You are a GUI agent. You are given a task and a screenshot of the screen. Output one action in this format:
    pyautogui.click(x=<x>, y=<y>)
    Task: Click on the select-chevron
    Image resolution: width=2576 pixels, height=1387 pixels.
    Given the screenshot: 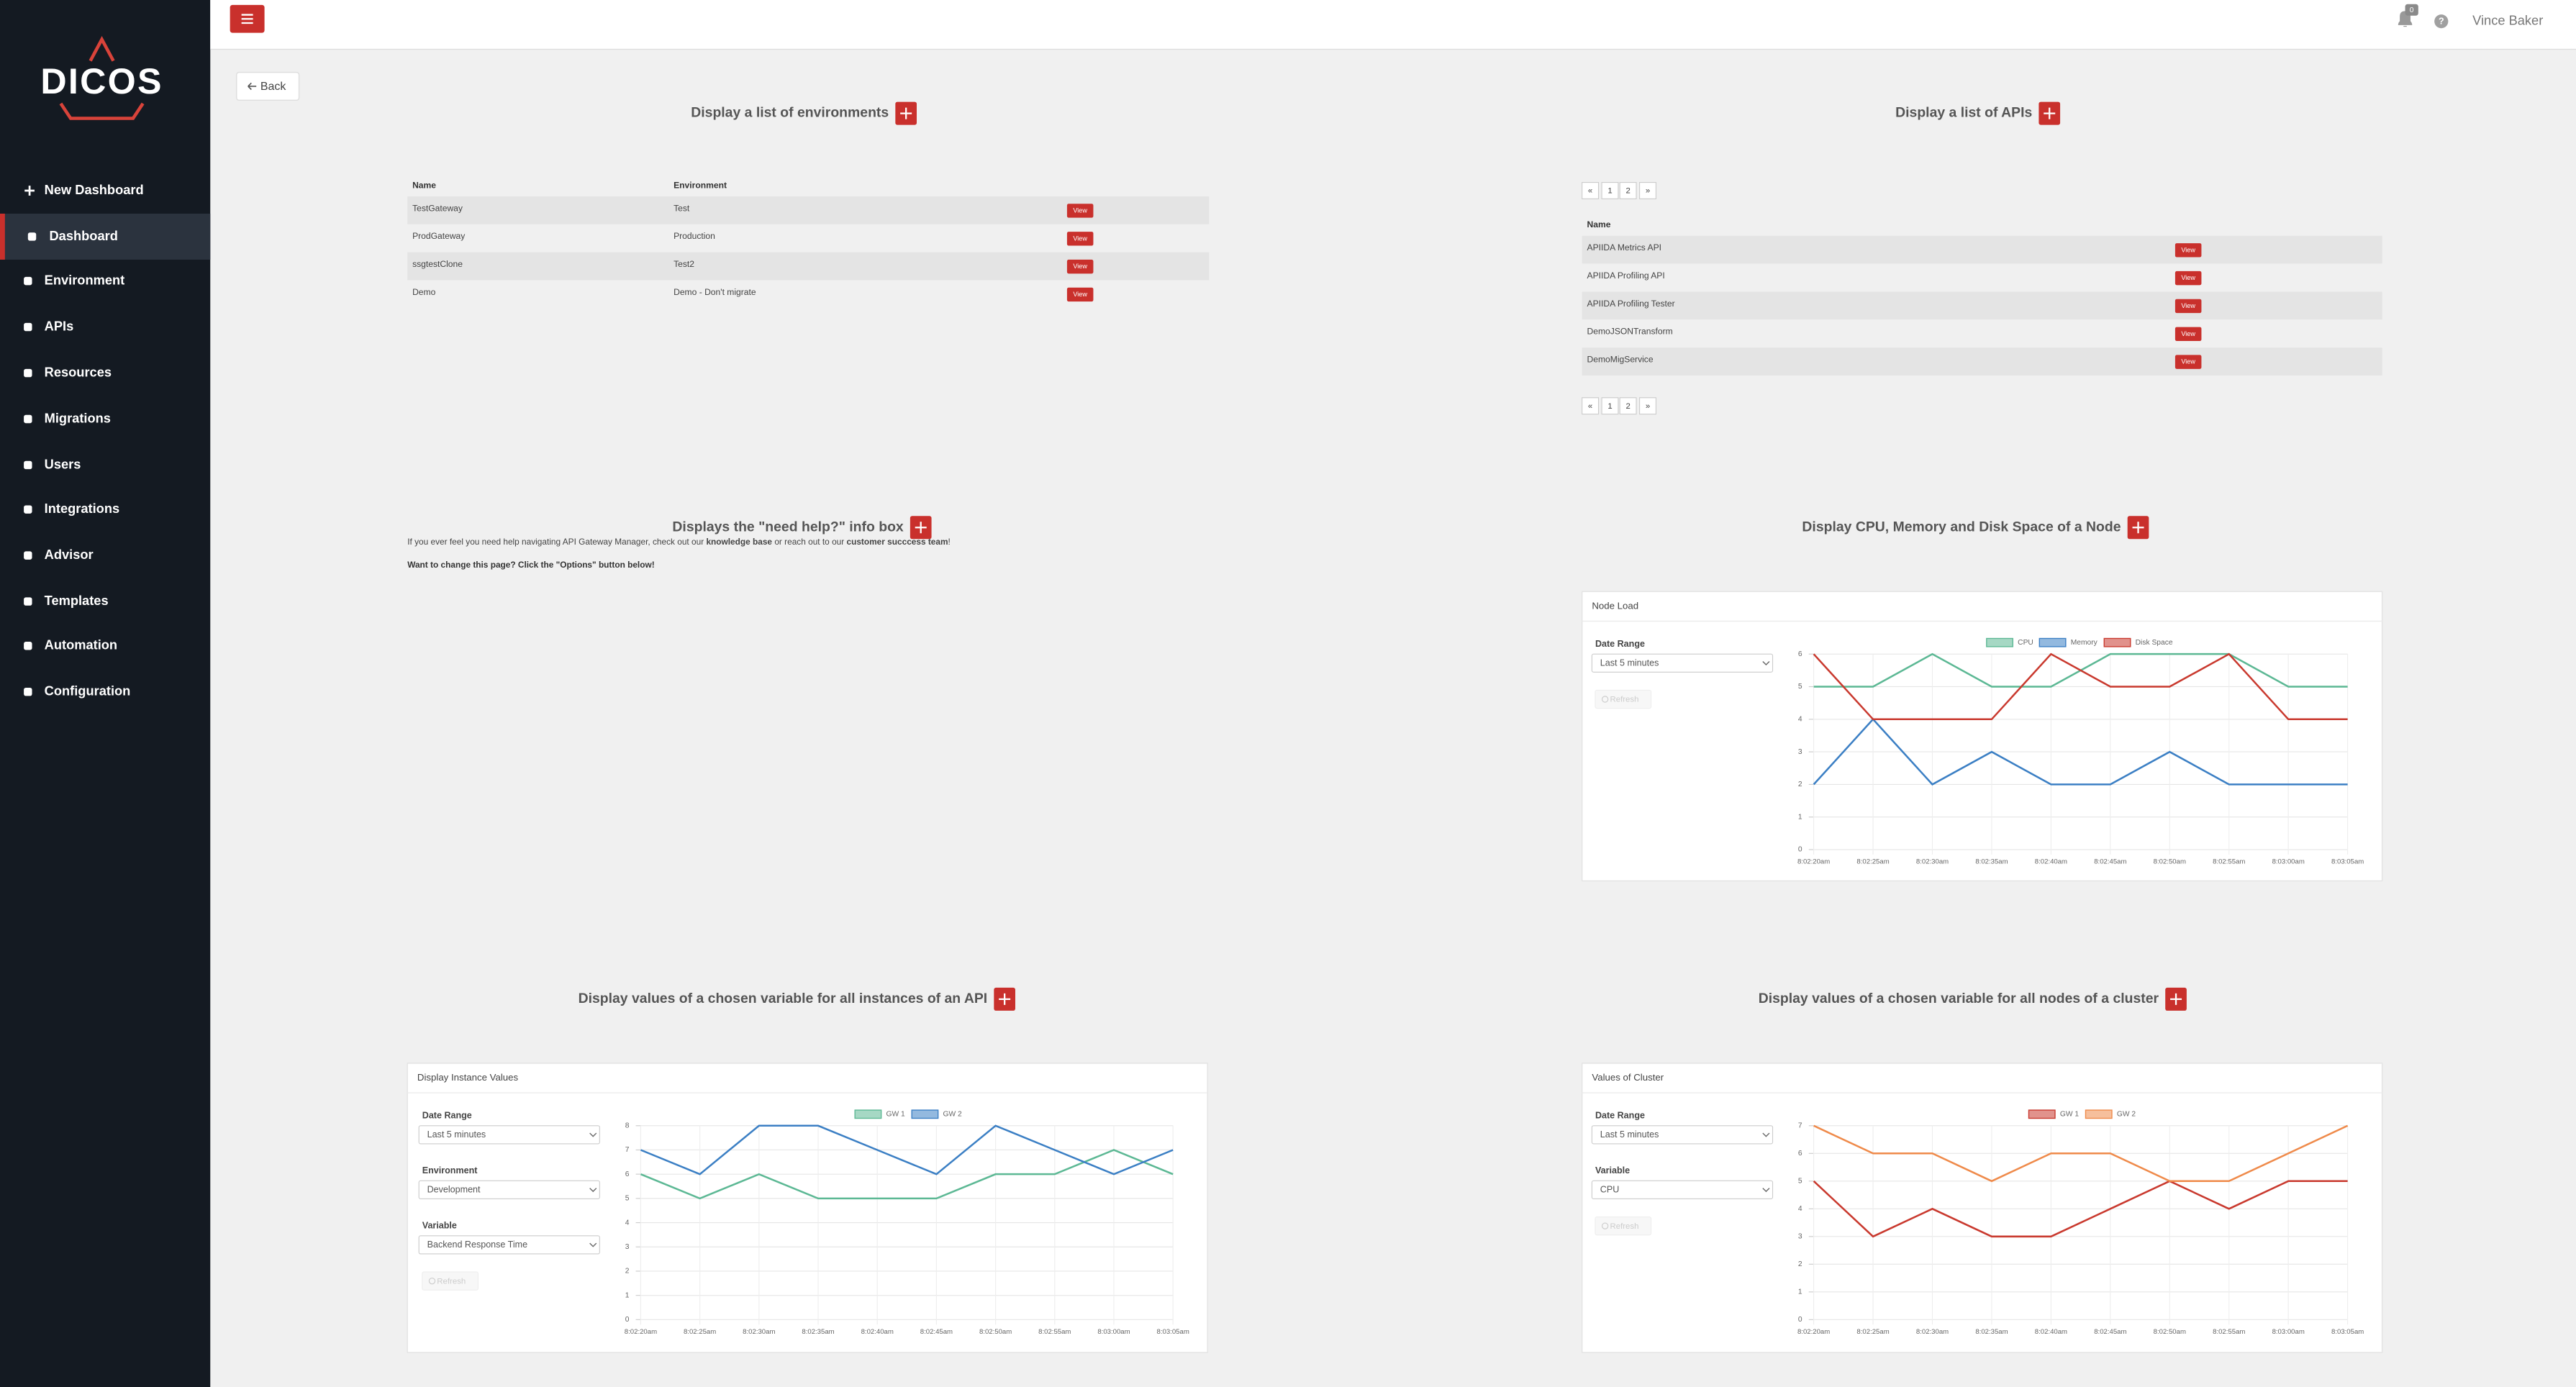 What is the action you would take?
    pyautogui.click(x=1766, y=1190)
    